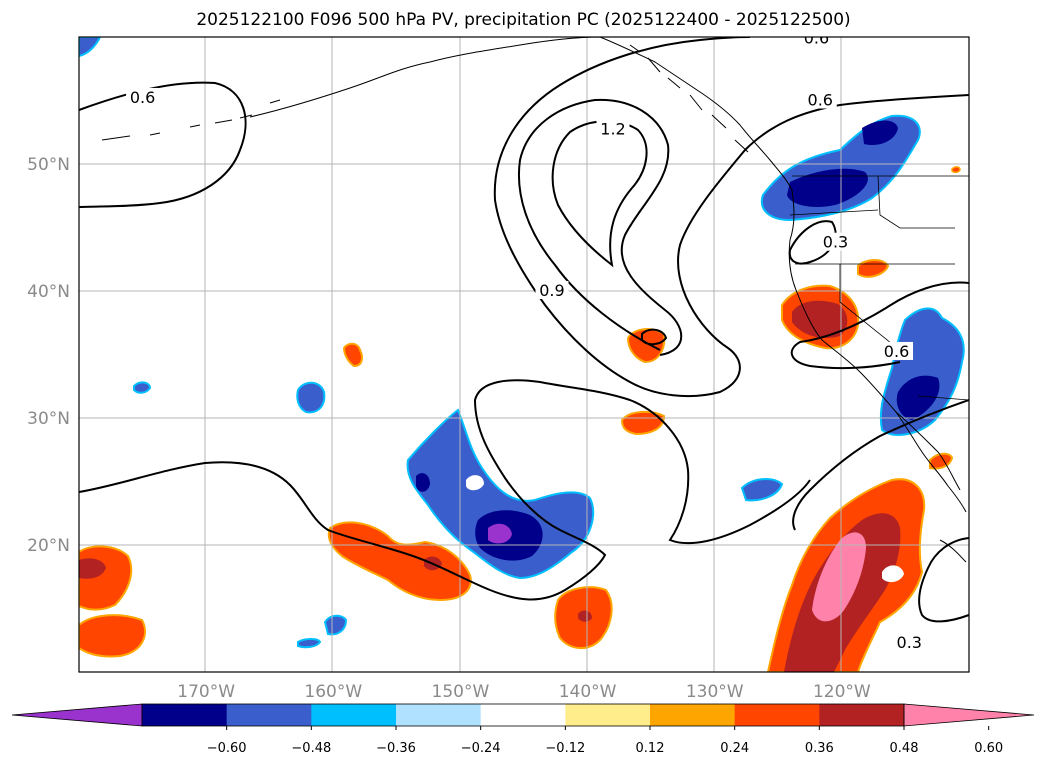 Image resolution: width=1047 pixels, height=765 pixels. Describe the element at coordinates (524, 692) in the screenshot. I see `longitude-labels: 170°W 160°W 150°W 140°W 130°W 120°W` at that location.